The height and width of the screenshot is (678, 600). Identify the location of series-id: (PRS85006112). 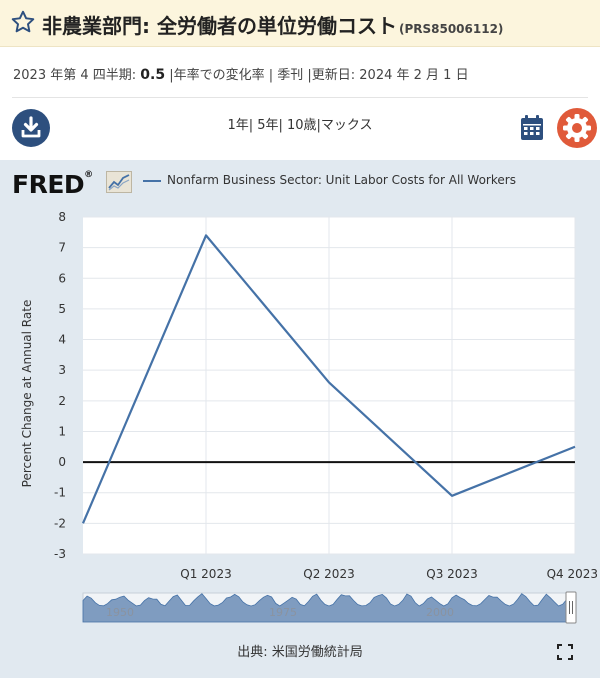
(451, 29).